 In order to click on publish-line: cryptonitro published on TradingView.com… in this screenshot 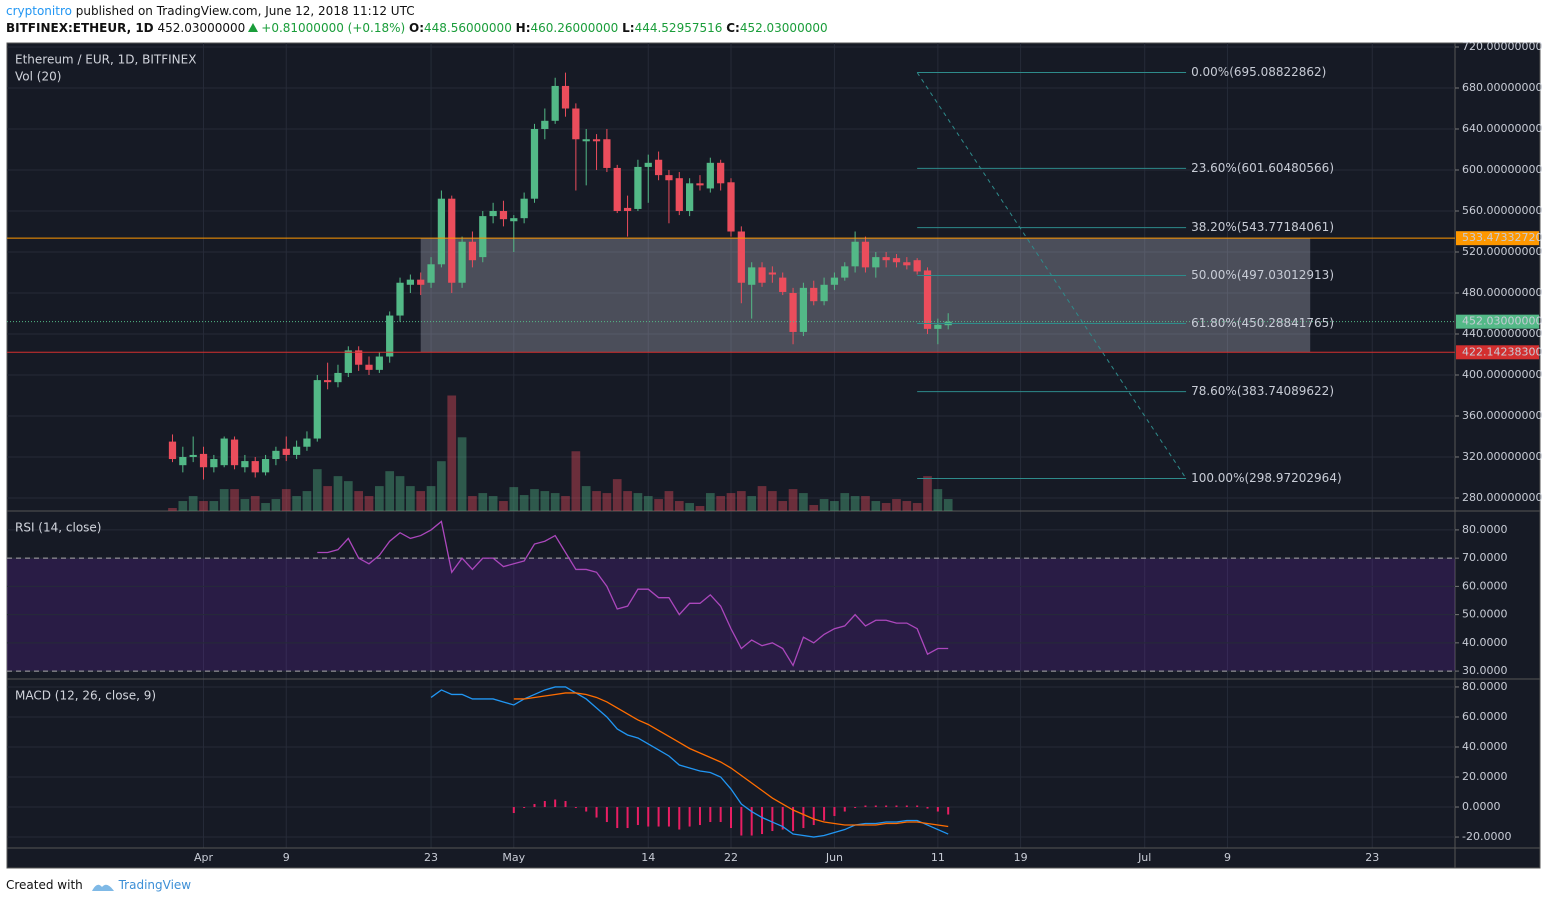, I will do `click(417, 11)`.